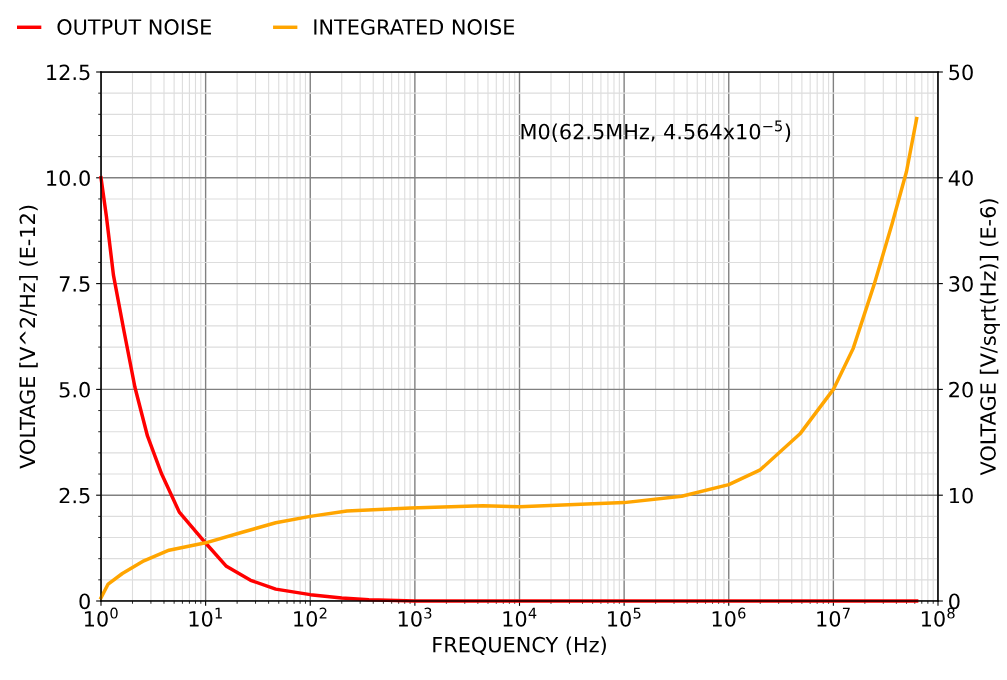 The width and height of the screenshot is (1007, 680). I want to click on x-tick-label: 10$^{6}$, so click(729, 617).